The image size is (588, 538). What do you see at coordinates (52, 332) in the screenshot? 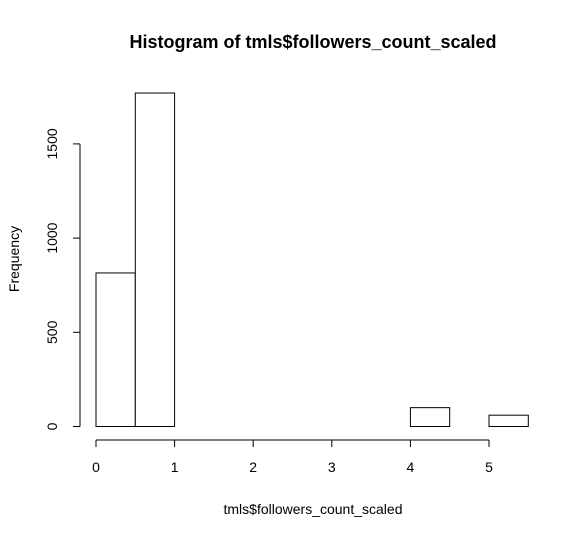
I see `y-tick-label: 500` at bounding box center [52, 332].